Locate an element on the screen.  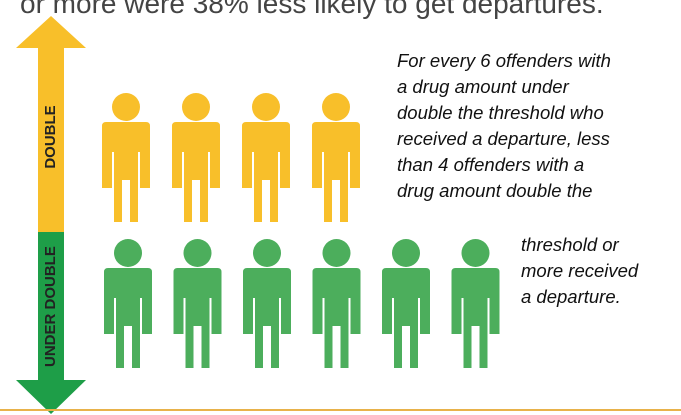
under-double-arrow-segment is located at coordinates (51, 323).